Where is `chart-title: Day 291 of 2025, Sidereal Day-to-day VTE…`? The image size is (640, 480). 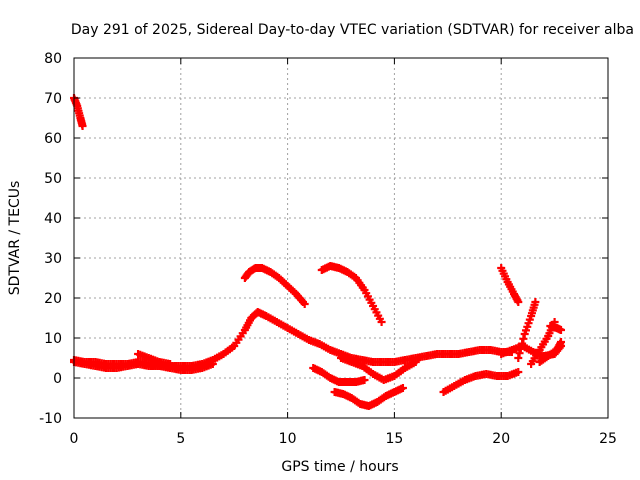 chart-title: Day 291 of 2025, Sidereal Day-to-day VTE… is located at coordinates (352, 30).